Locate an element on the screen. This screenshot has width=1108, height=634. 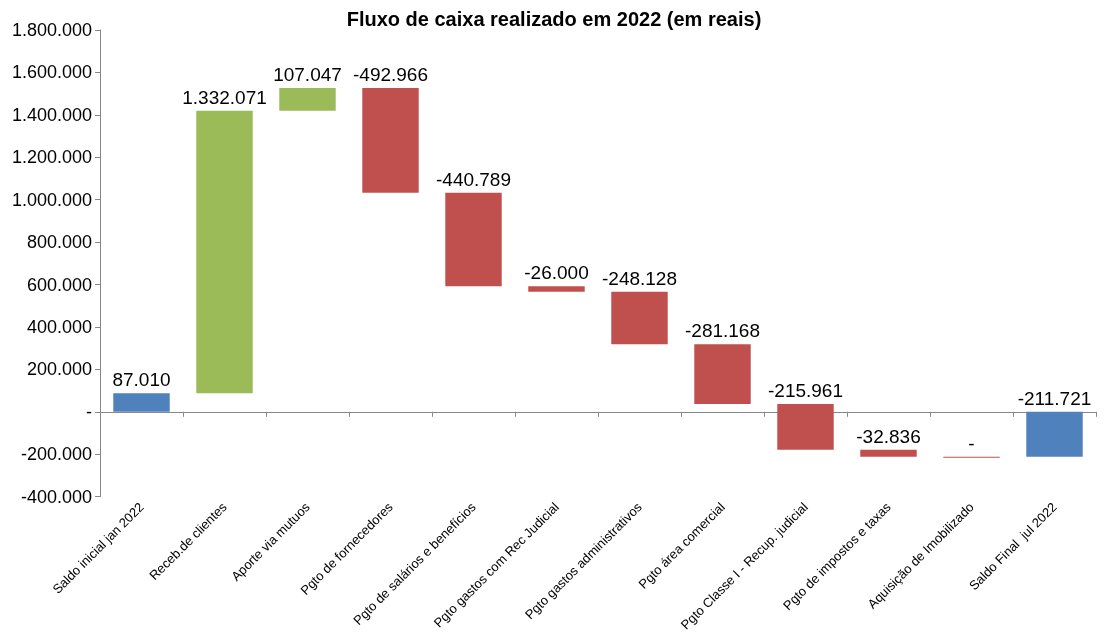
data-label: 107.047 is located at coordinates (307, 75).